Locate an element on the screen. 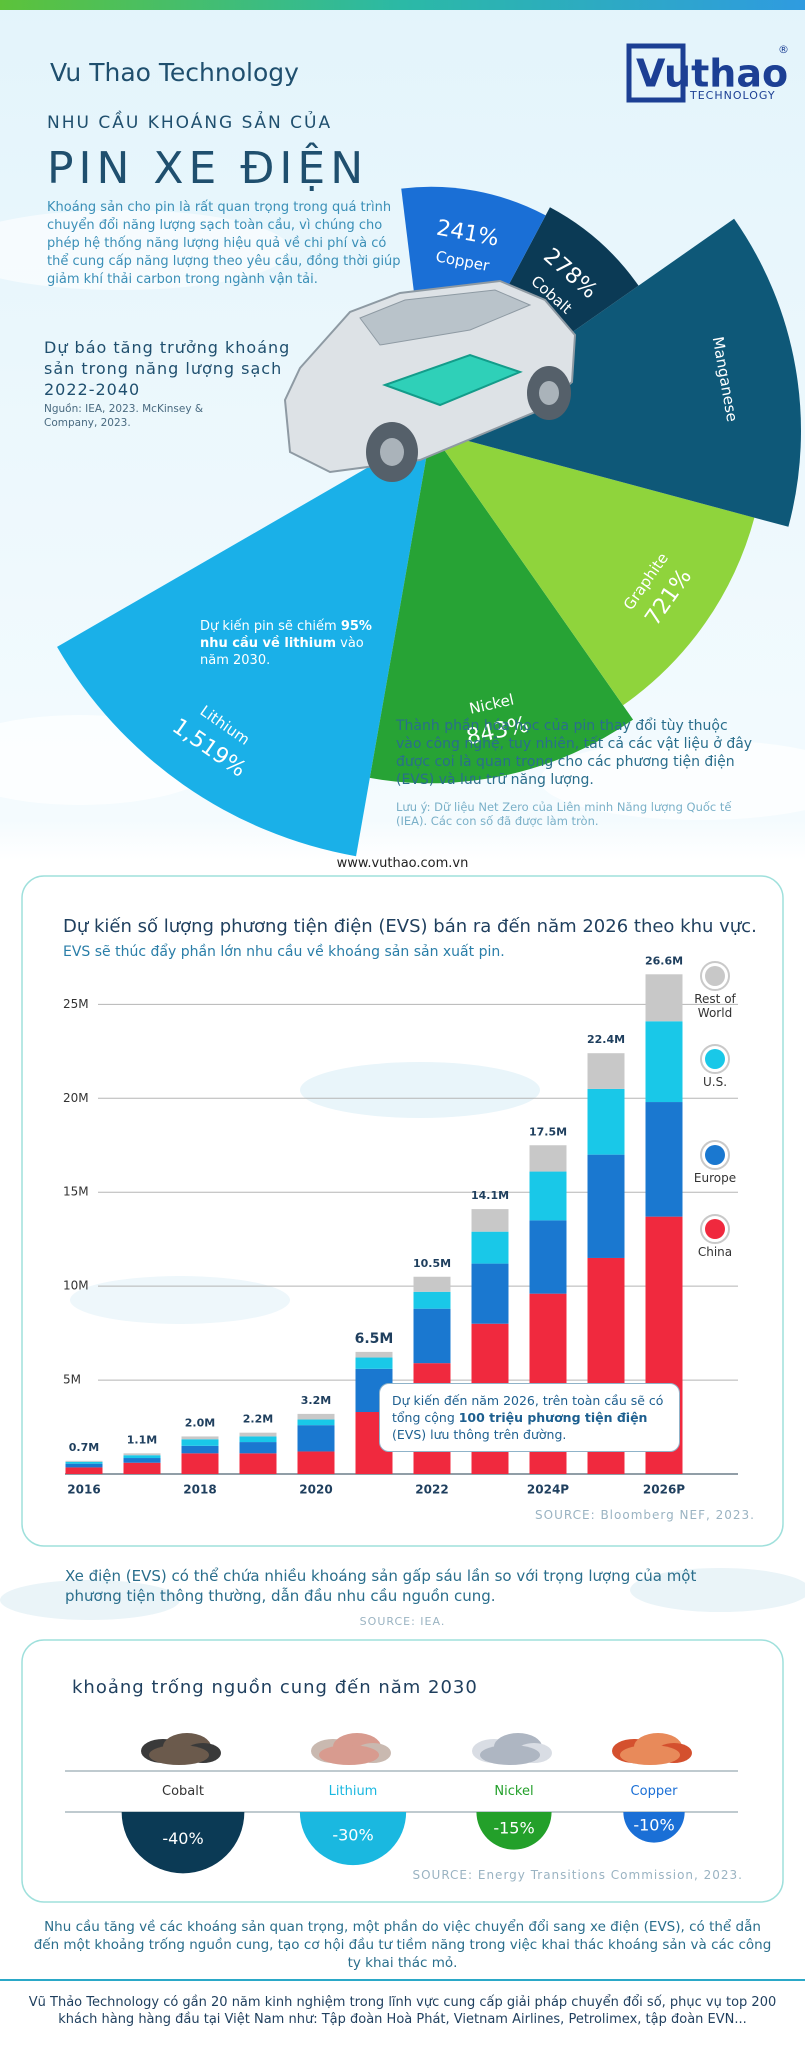  total-label: 2.2M is located at coordinates (258, 1419).